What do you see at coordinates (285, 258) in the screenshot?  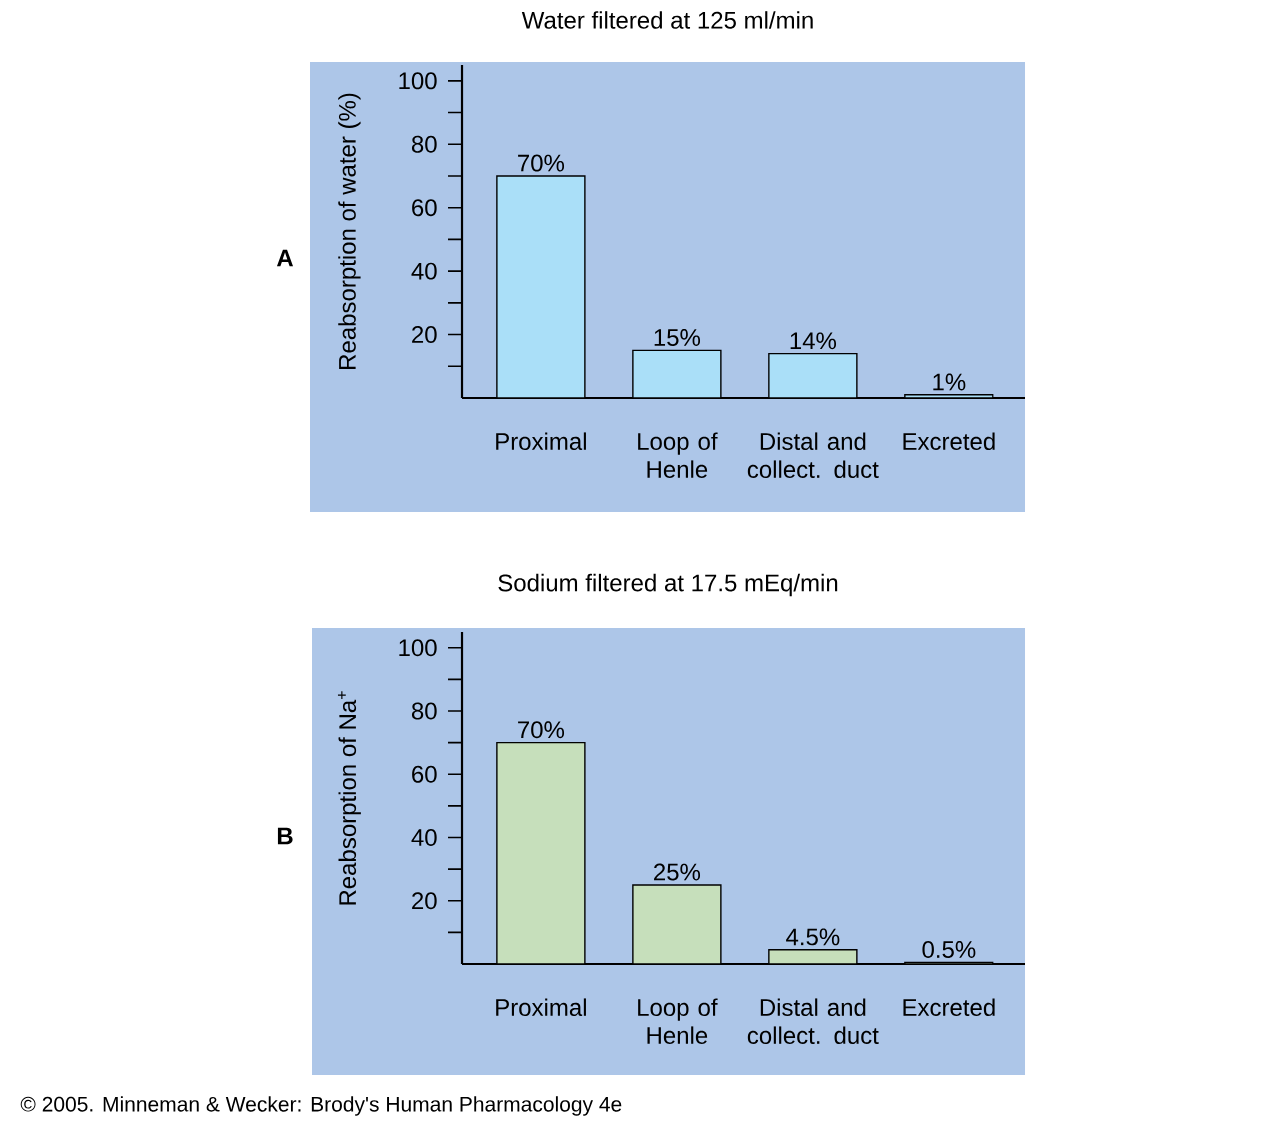 I see `text: A` at bounding box center [285, 258].